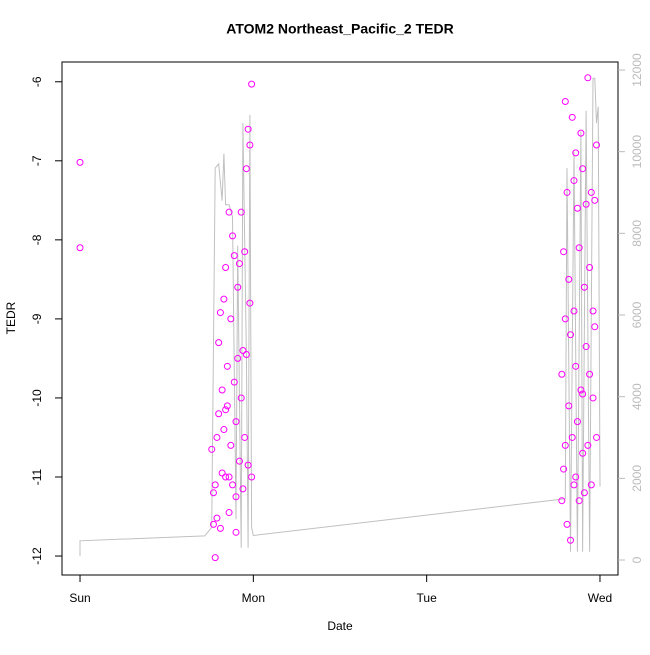 This screenshot has height=655, width=650. What do you see at coordinates (637, 314) in the screenshot?
I see `y2-tick-label: 6000` at bounding box center [637, 314].